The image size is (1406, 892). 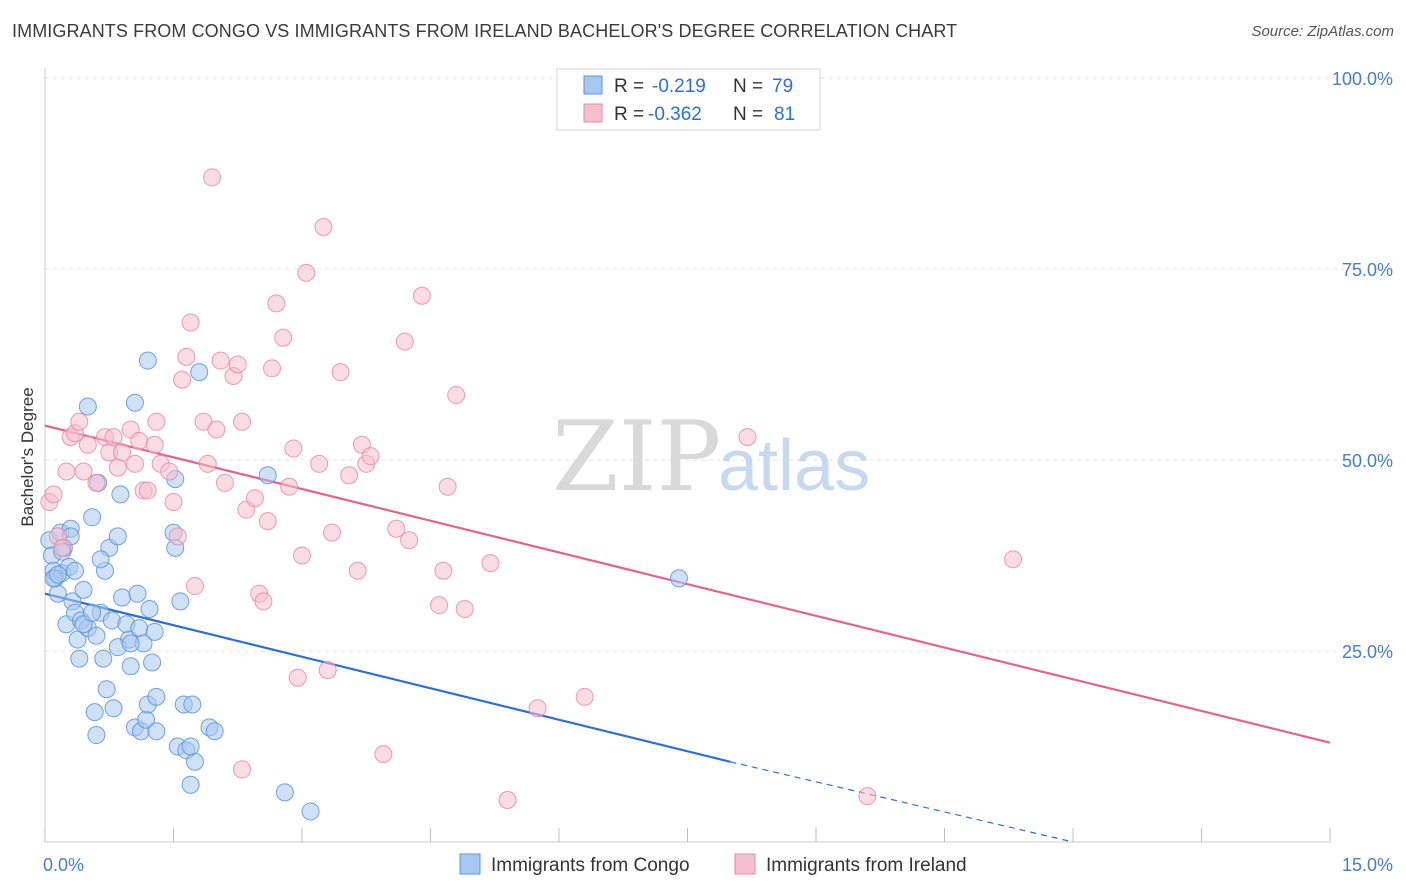 I want to click on x-tick-label-min: 0.0%, so click(x=63, y=865).